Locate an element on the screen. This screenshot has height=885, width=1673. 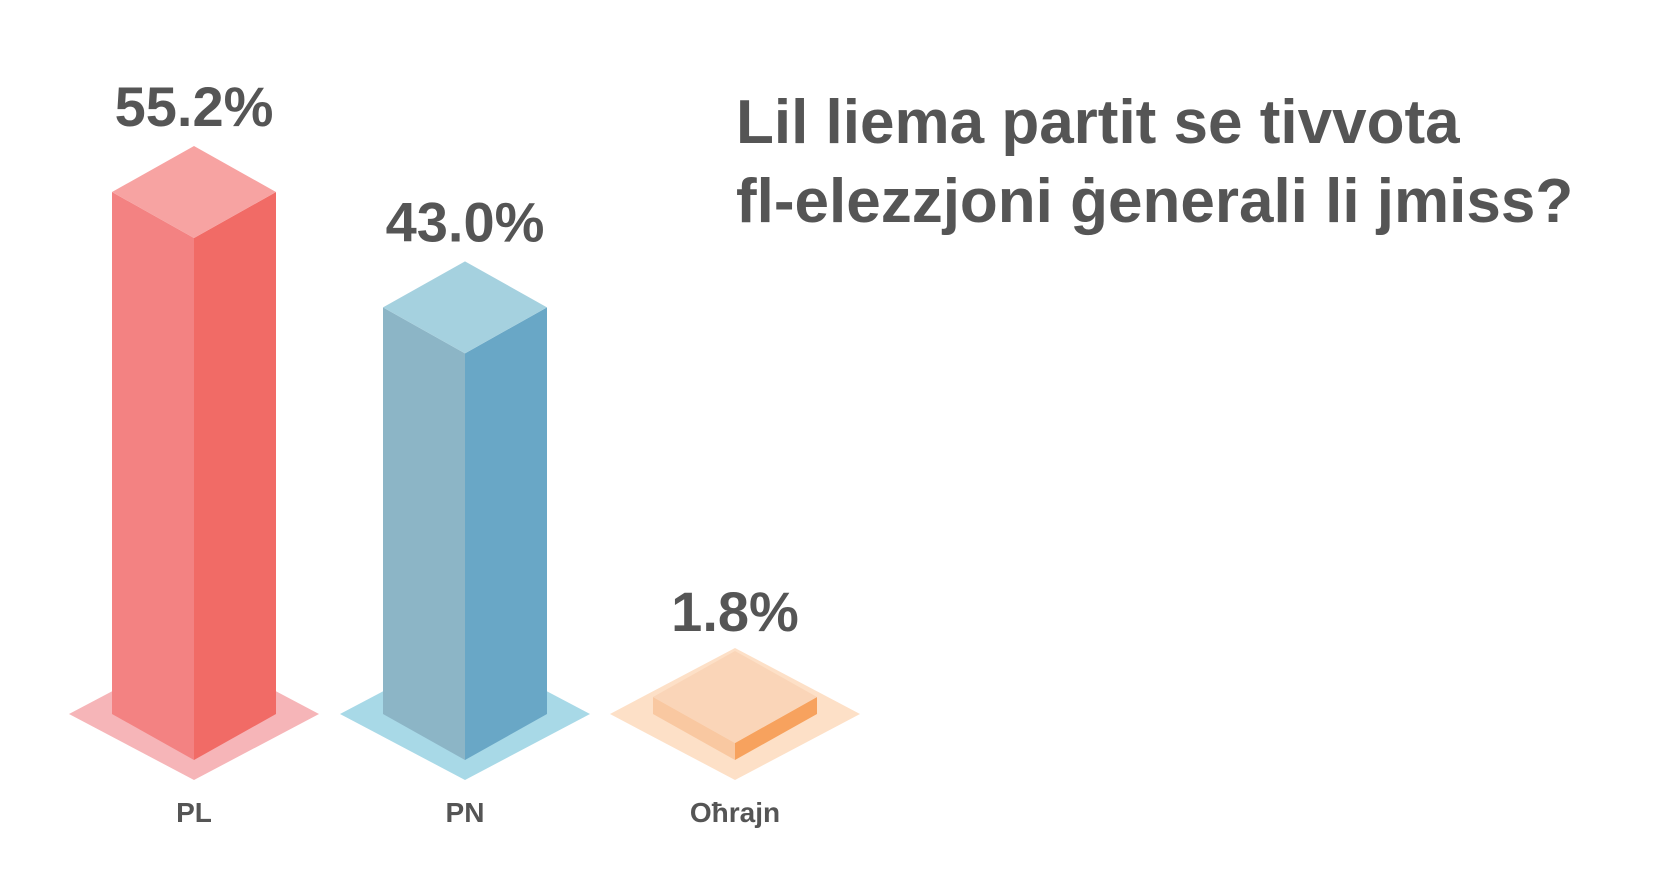
category-label: PL is located at coordinates (194, 812).